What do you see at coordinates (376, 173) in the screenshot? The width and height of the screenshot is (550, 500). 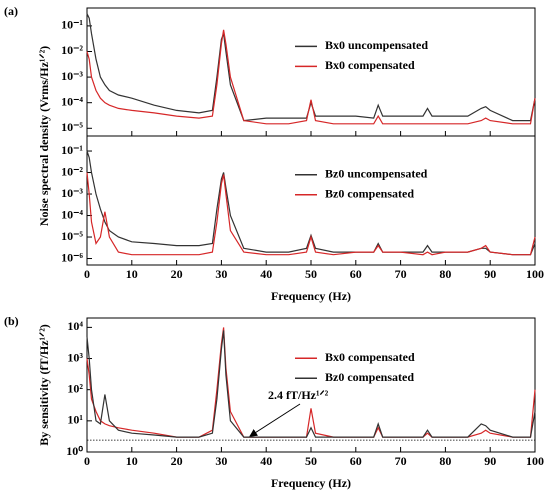 I see `legend-label: Bz0 uncompensated` at bounding box center [376, 173].